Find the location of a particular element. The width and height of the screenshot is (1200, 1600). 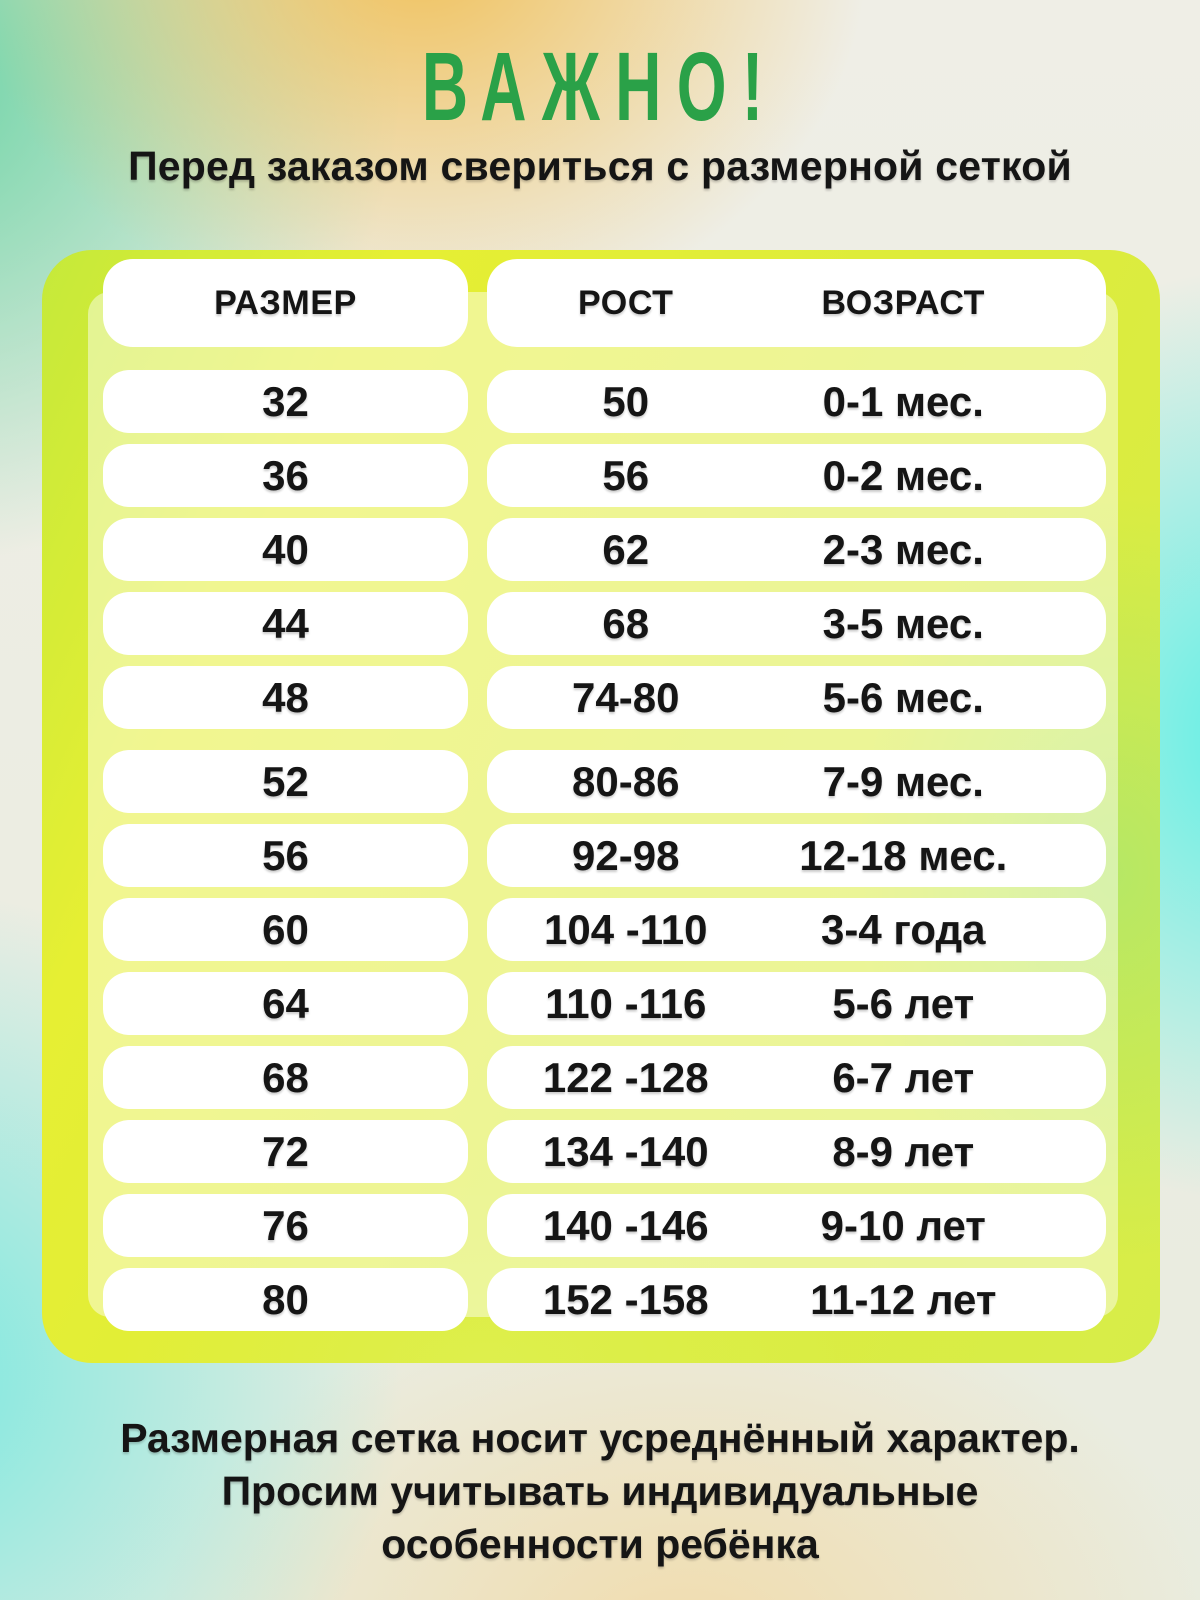

measures-cell: 134 -140 8-9 лет is located at coordinates (796, 1151).